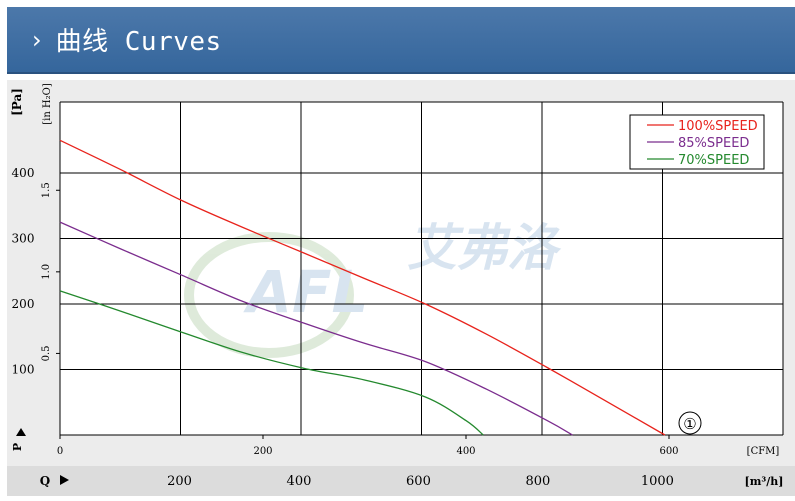 This screenshot has width=795, height=501. Describe the element at coordinates (46, 190) in the screenshot. I see `inh2o-tick-label: 1.5` at that location.